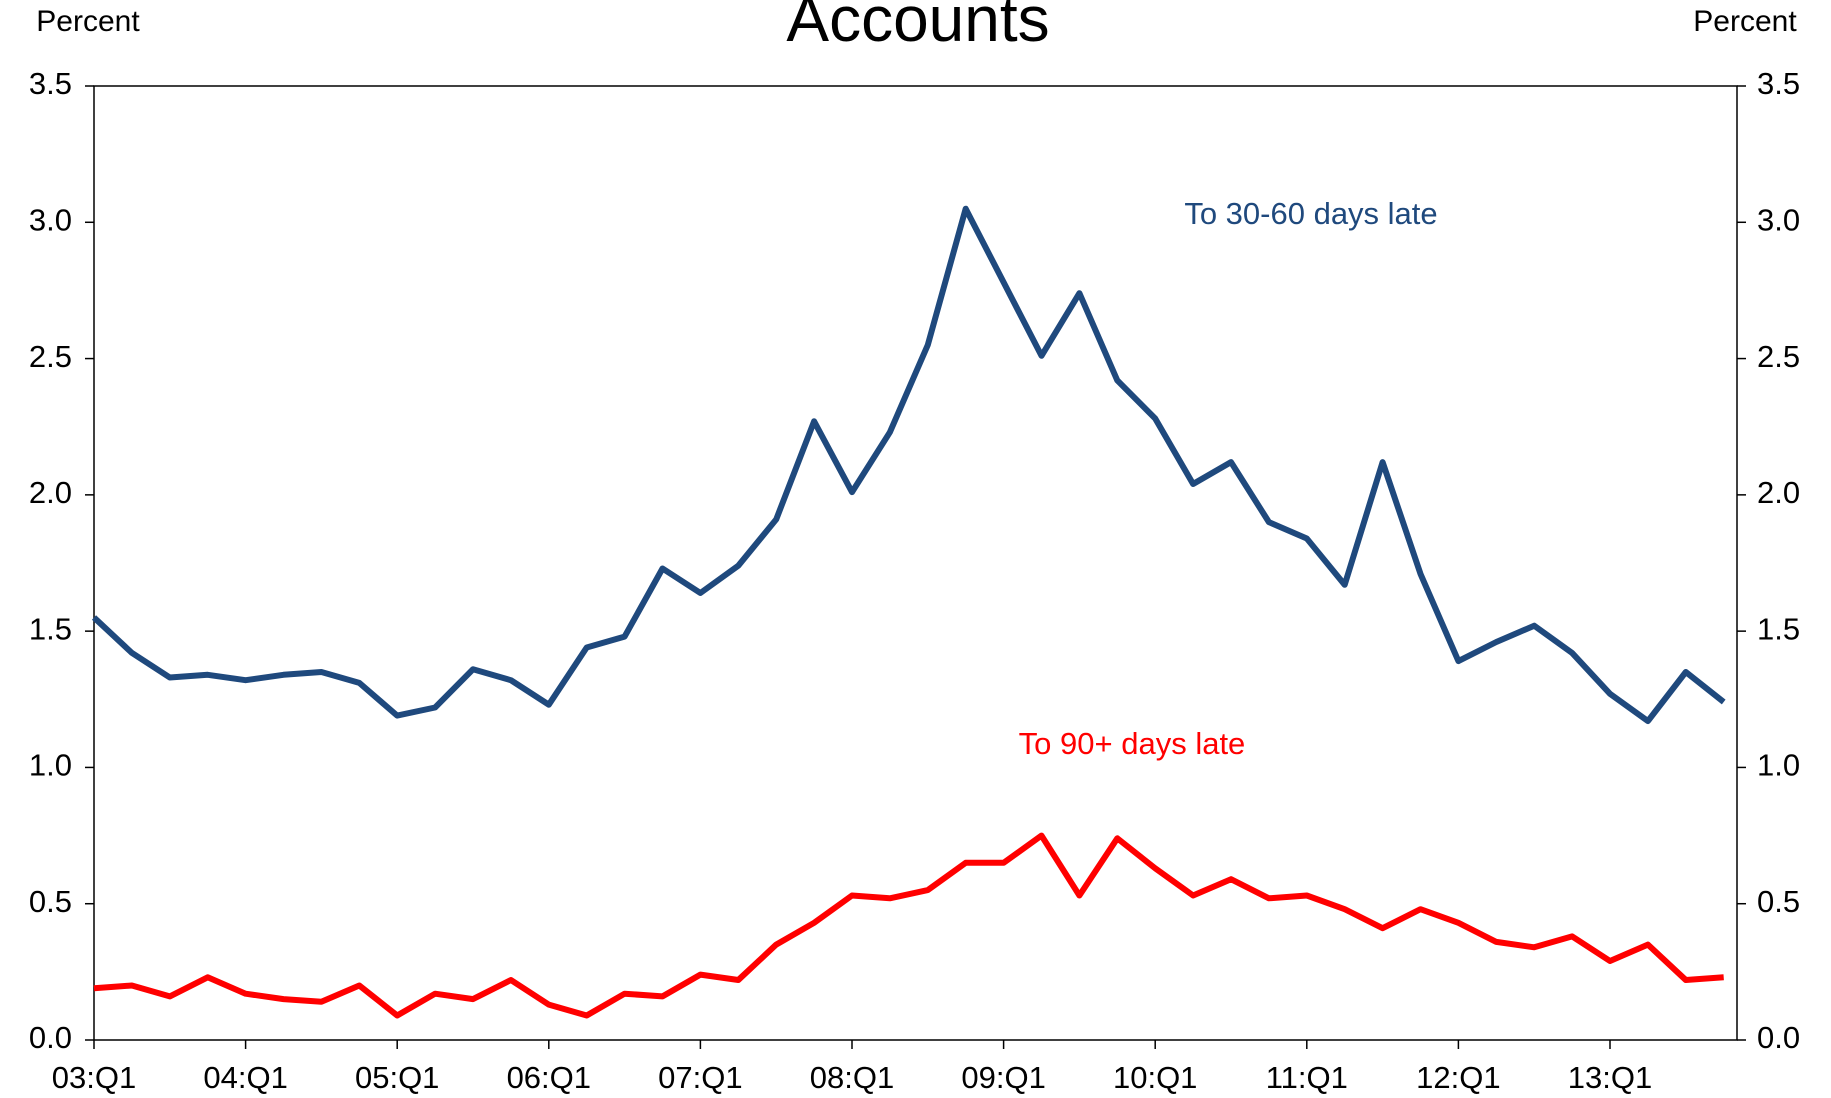  What do you see at coordinates (50, 492) in the screenshot?
I see `y-tick-label: 2.0` at bounding box center [50, 492].